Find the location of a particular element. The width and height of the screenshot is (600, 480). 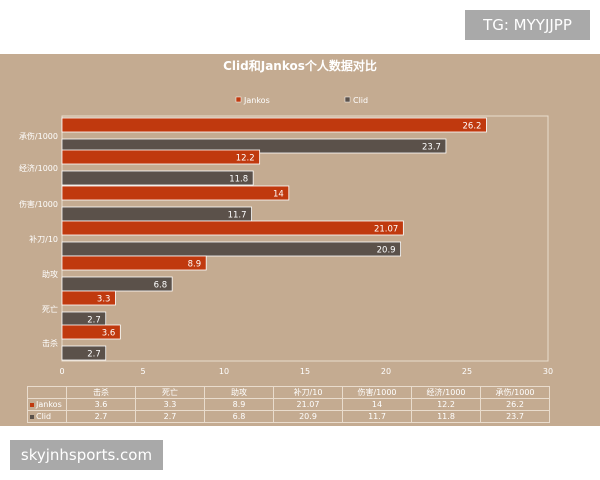

table-header: 承伤/1000 is located at coordinates (515, 392).